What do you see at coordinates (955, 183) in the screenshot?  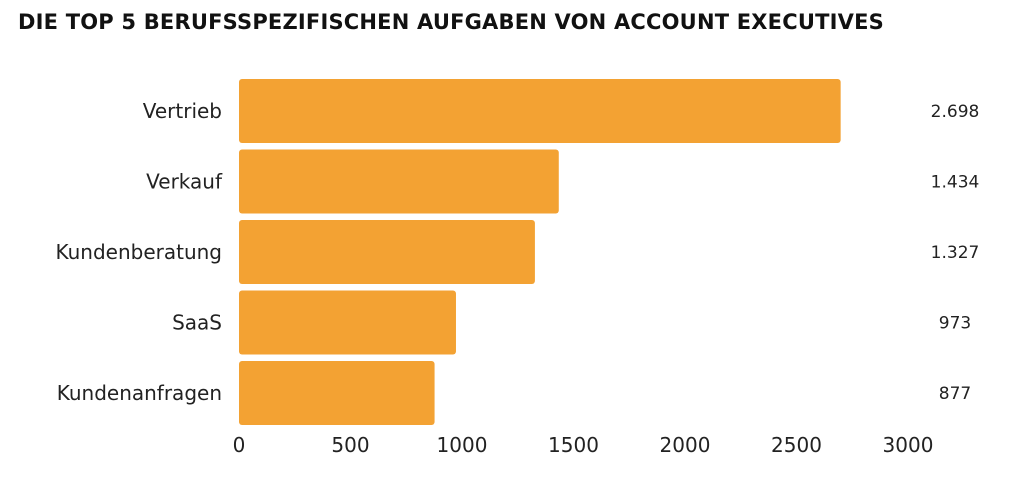 I see `value-label: 1.434` at bounding box center [955, 183].